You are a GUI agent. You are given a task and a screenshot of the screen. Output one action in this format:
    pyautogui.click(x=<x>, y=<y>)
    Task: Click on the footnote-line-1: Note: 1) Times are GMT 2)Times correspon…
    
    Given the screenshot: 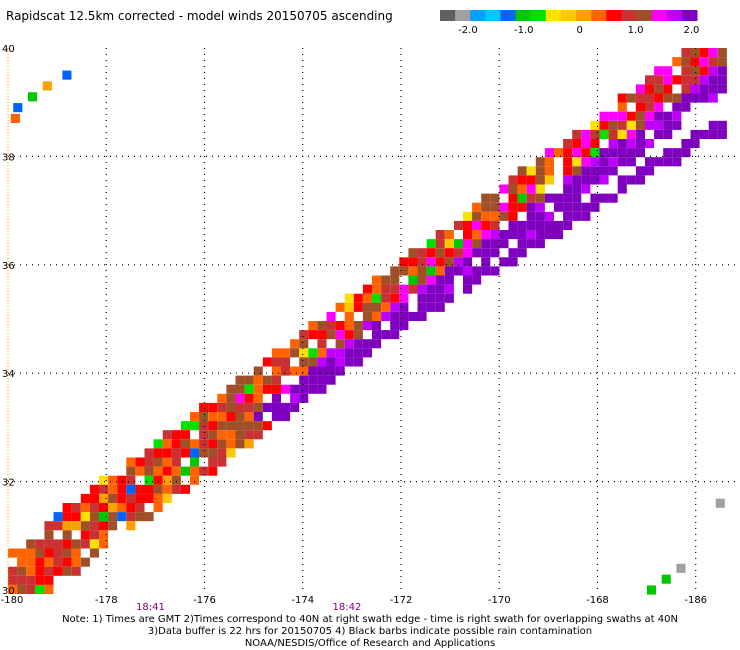 What is the action you would take?
    pyautogui.click(x=370, y=619)
    